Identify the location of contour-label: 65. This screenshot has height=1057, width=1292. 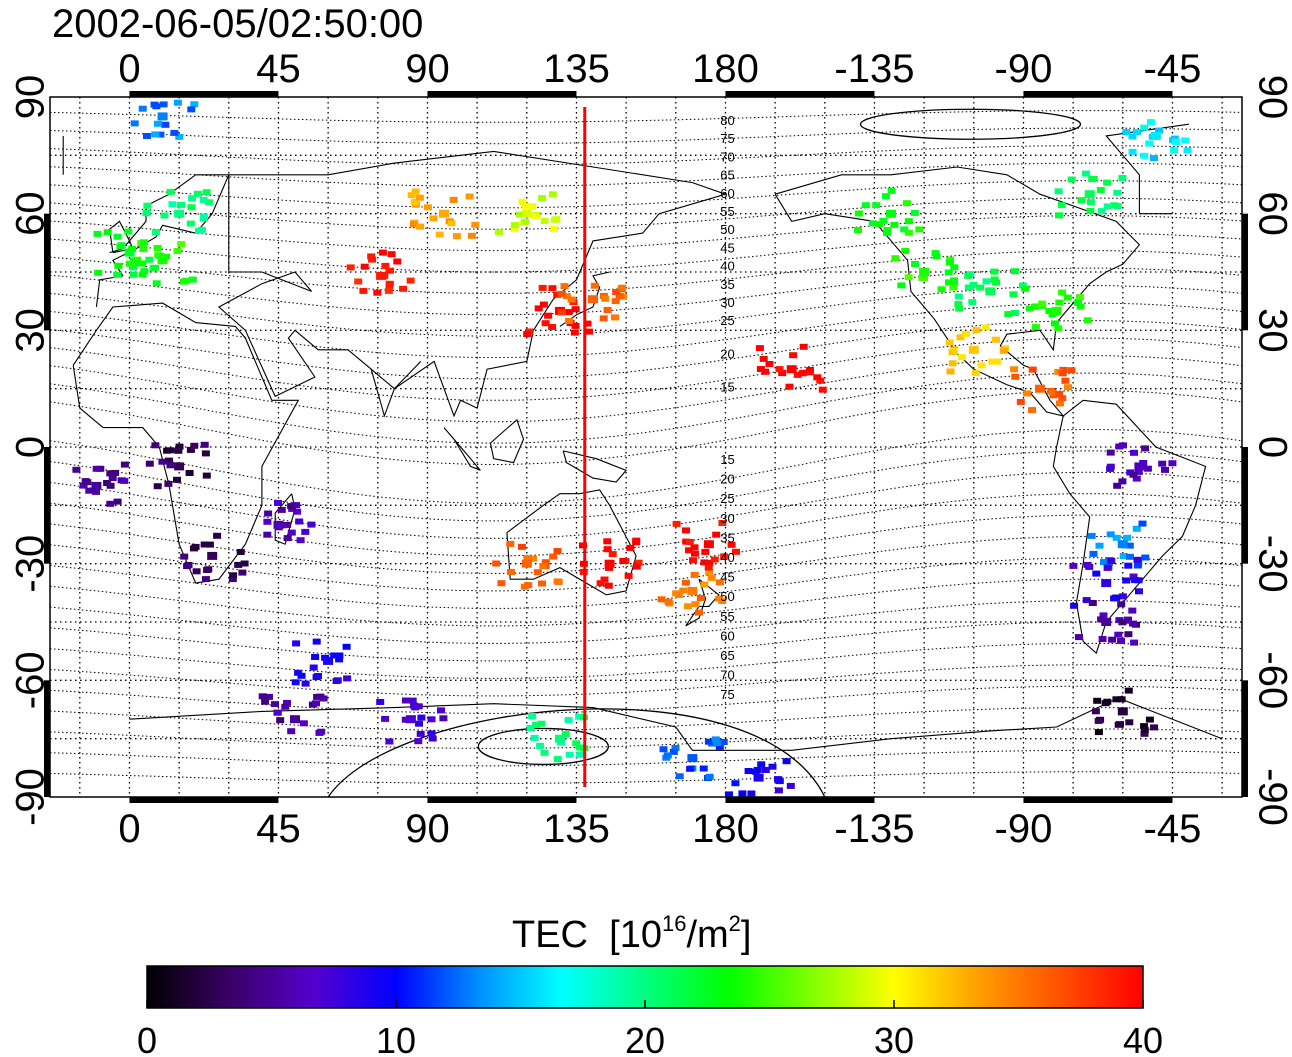
(727, 655).